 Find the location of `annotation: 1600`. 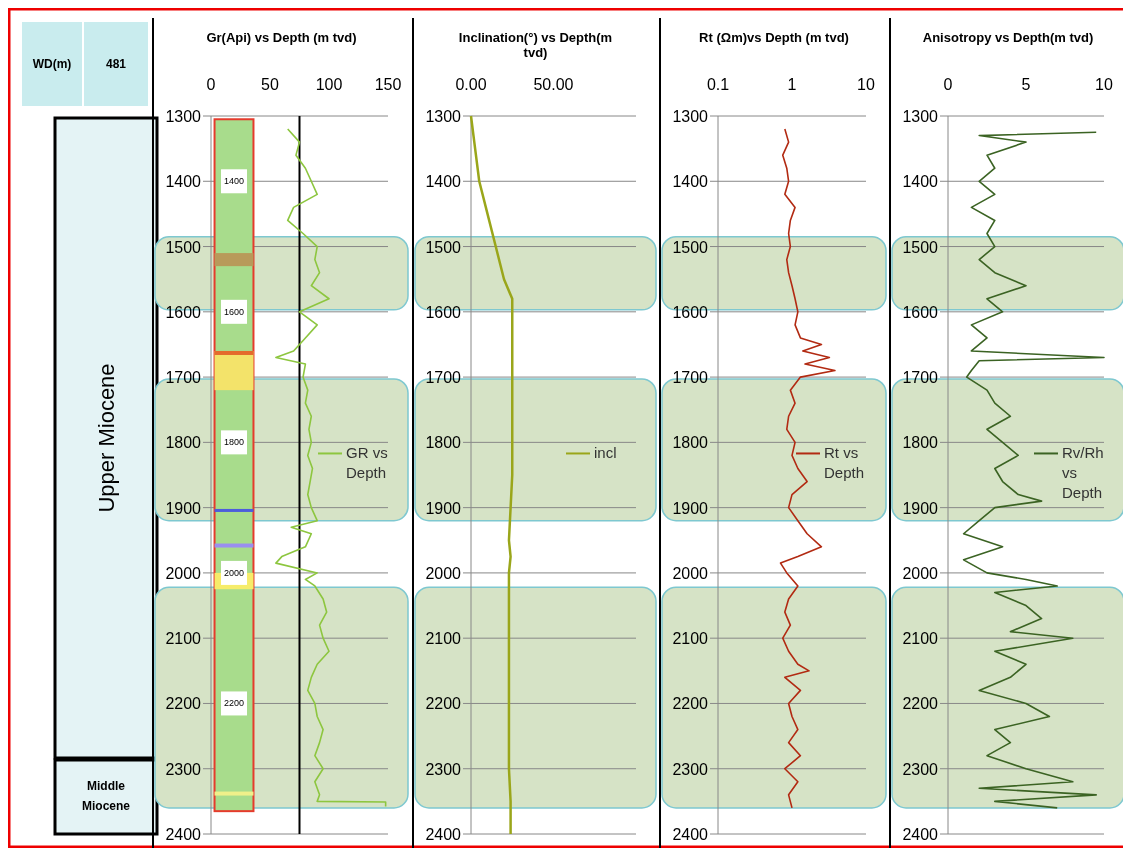

annotation: 1600 is located at coordinates (234, 311).